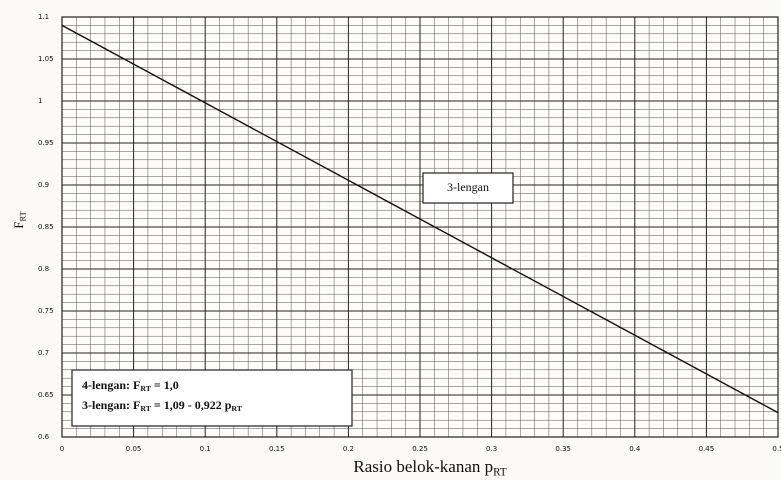  Describe the element at coordinates (420, 449) in the screenshot. I see `x-tick-label: 0.25` at that location.